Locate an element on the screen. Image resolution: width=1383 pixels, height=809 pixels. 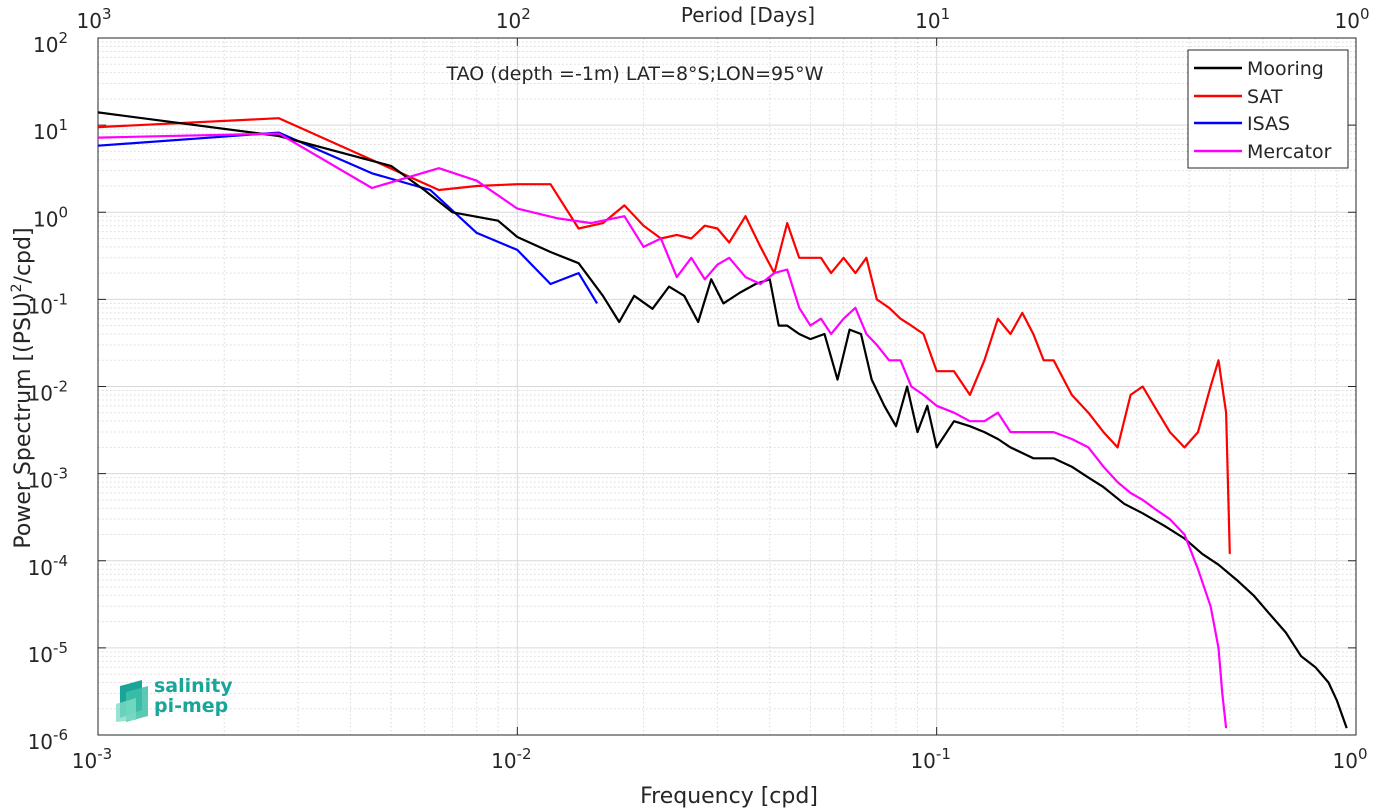
y-tick-label: 10² is located at coordinates (50, 43).